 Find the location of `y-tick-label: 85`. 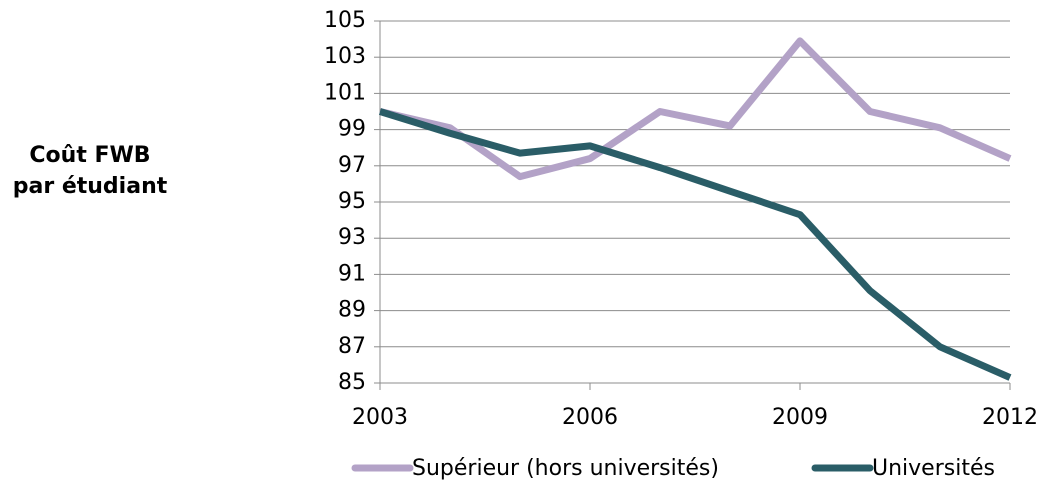

y-tick-label: 85 is located at coordinates (352, 382).